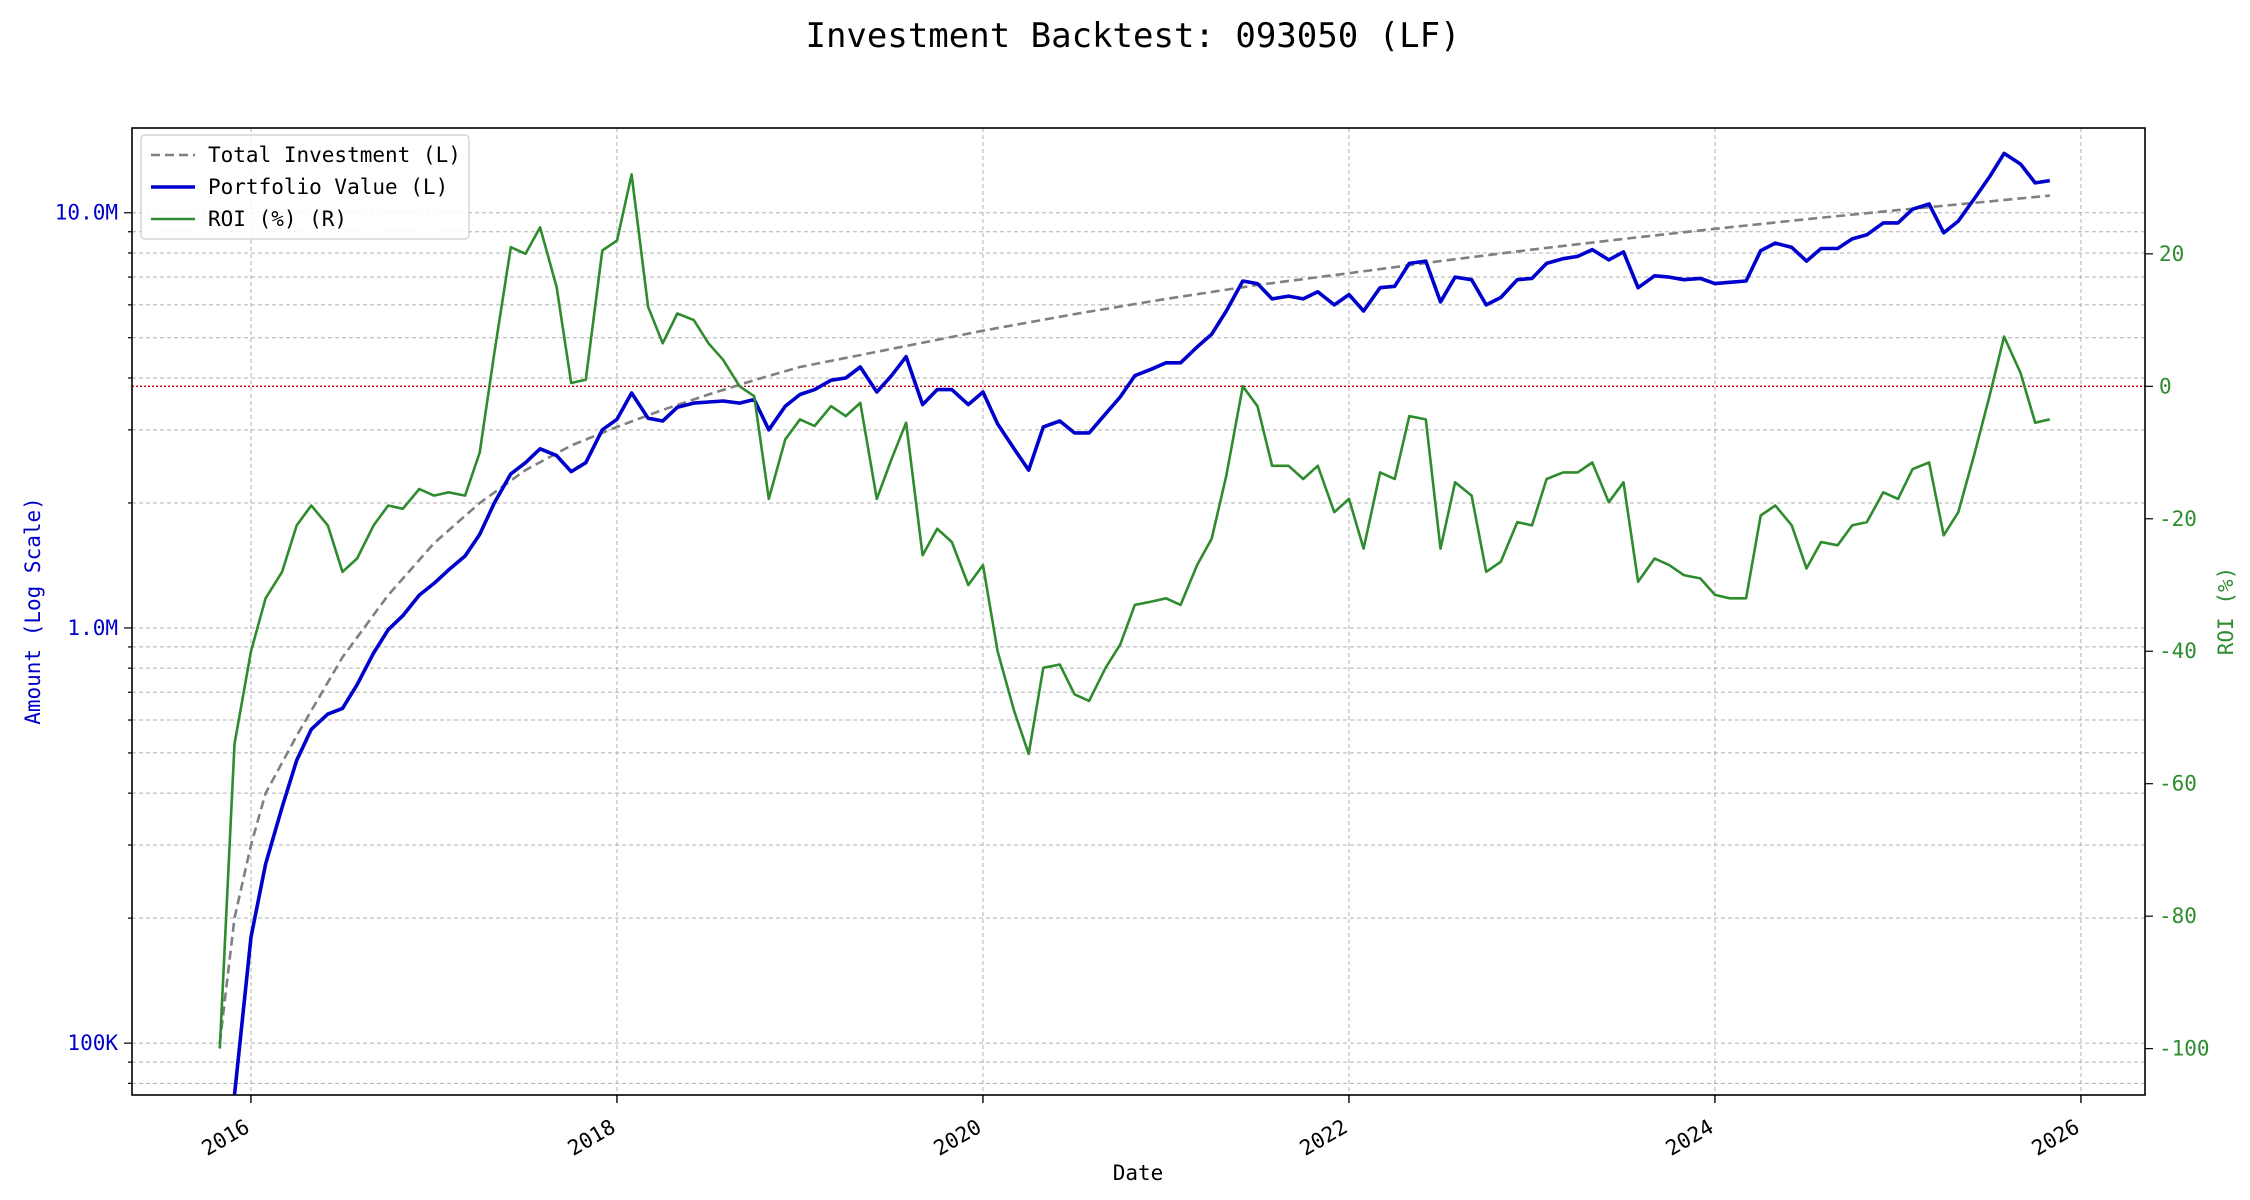 The width and height of the screenshot is (2250, 1200). I want to click on y-right-tick-label: -20, so click(2178, 519).